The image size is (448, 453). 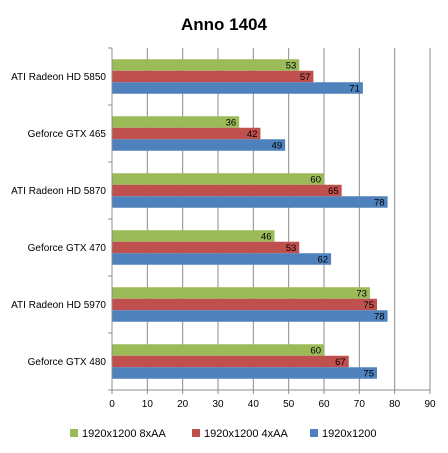 What do you see at coordinates (430, 404) in the screenshot?
I see `x-tick-label: 90` at bounding box center [430, 404].